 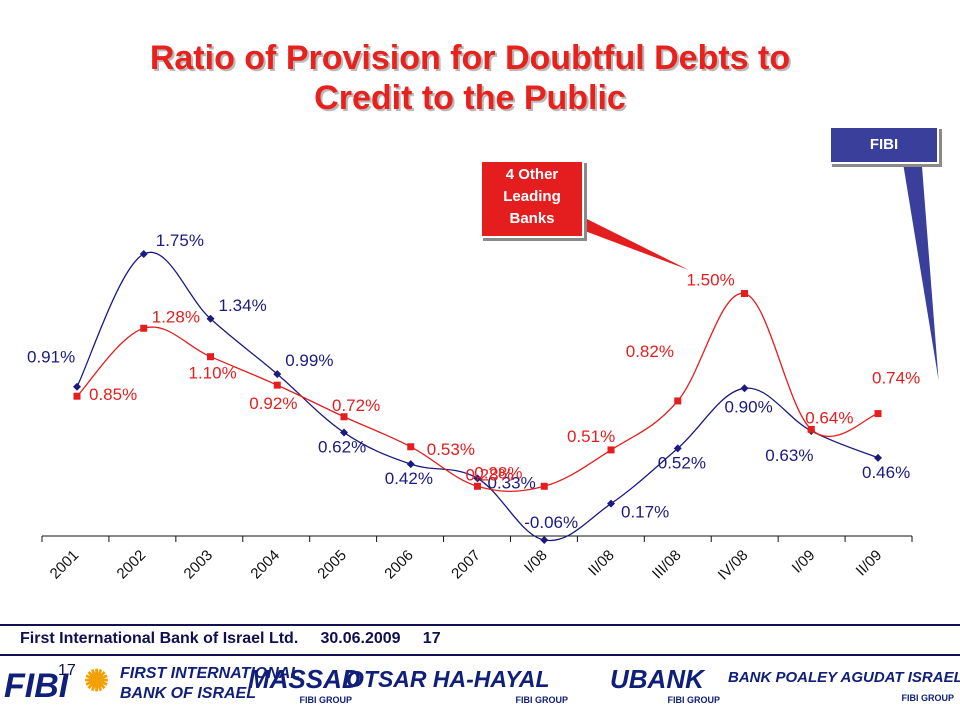 What do you see at coordinates (325, 700) in the screenshot?
I see `massad-logo-sub: FIBI GROUP` at bounding box center [325, 700].